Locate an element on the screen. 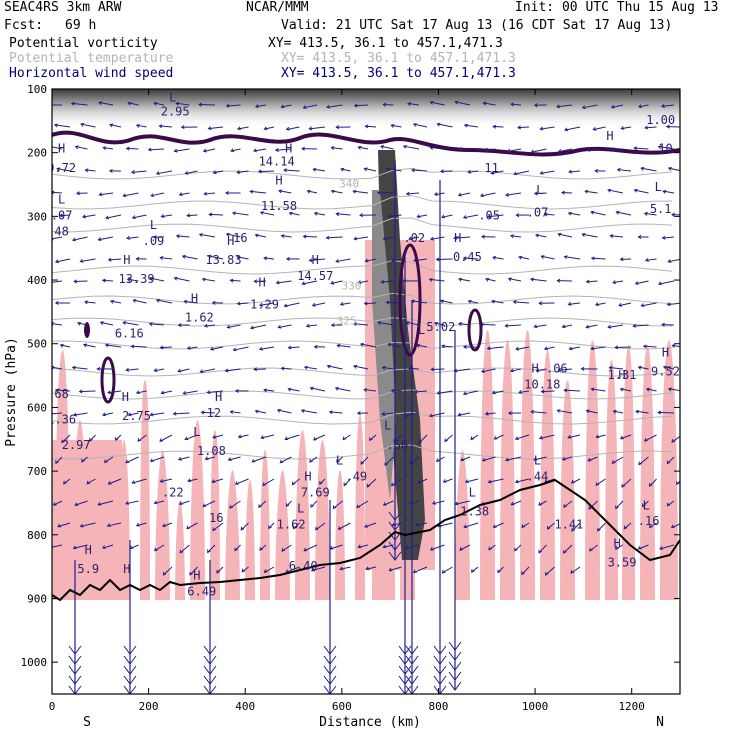  pv-label: 1.62 is located at coordinates (199, 317).